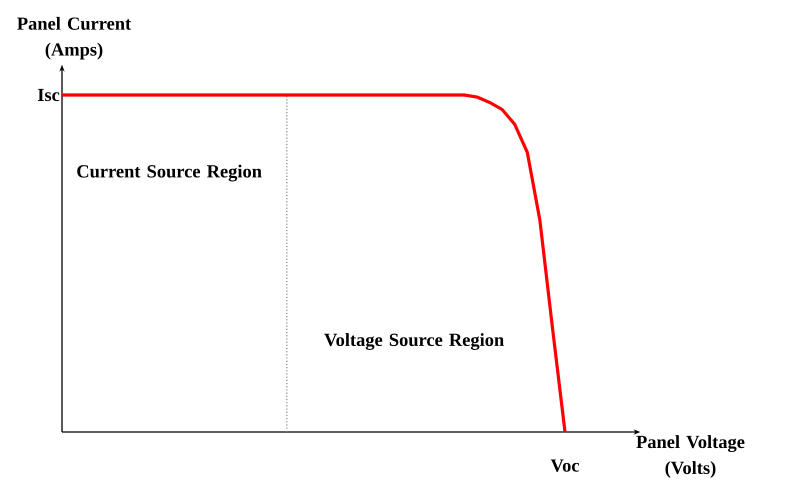 The width and height of the screenshot is (791, 488). Describe the element at coordinates (565, 465) in the screenshot. I see `text: Voc` at that location.